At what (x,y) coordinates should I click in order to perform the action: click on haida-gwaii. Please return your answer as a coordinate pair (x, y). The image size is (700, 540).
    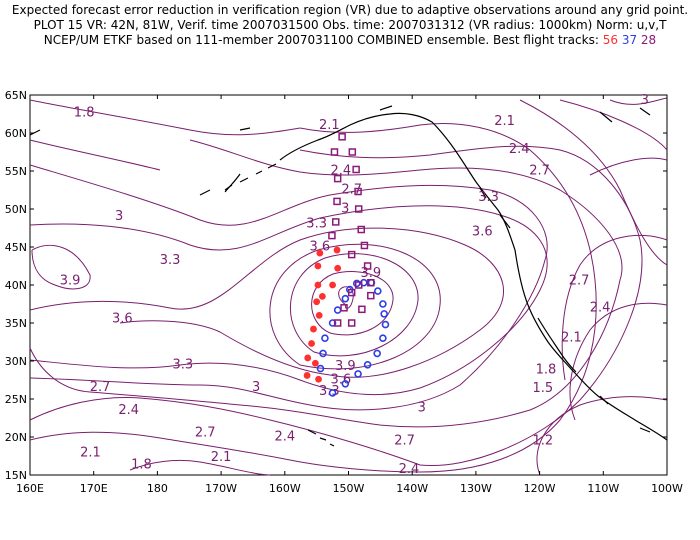
    Looking at the image, I should click on (483, 193).